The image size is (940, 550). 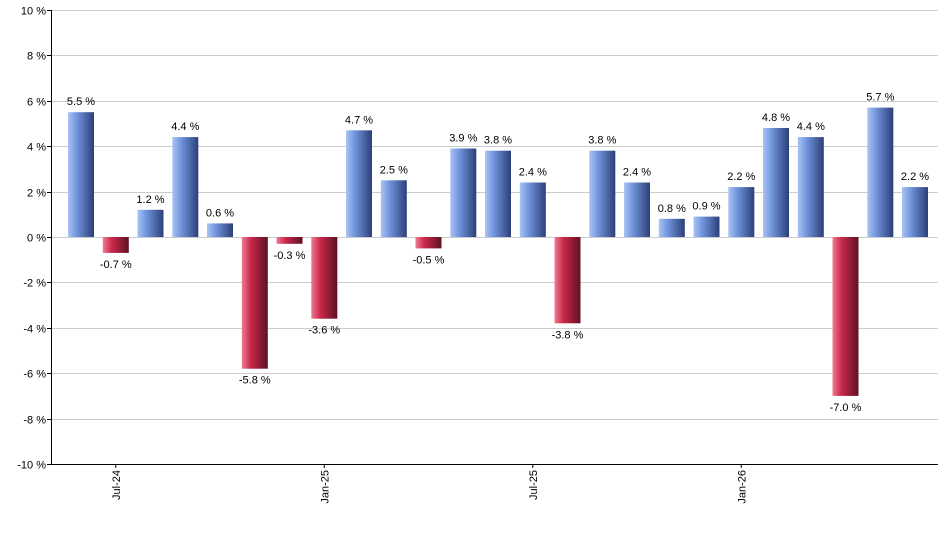 What do you see at coordinates (672, 209) in the screenshot?
I see `data-label: 0.8 %` at bounding box center [672, 209].